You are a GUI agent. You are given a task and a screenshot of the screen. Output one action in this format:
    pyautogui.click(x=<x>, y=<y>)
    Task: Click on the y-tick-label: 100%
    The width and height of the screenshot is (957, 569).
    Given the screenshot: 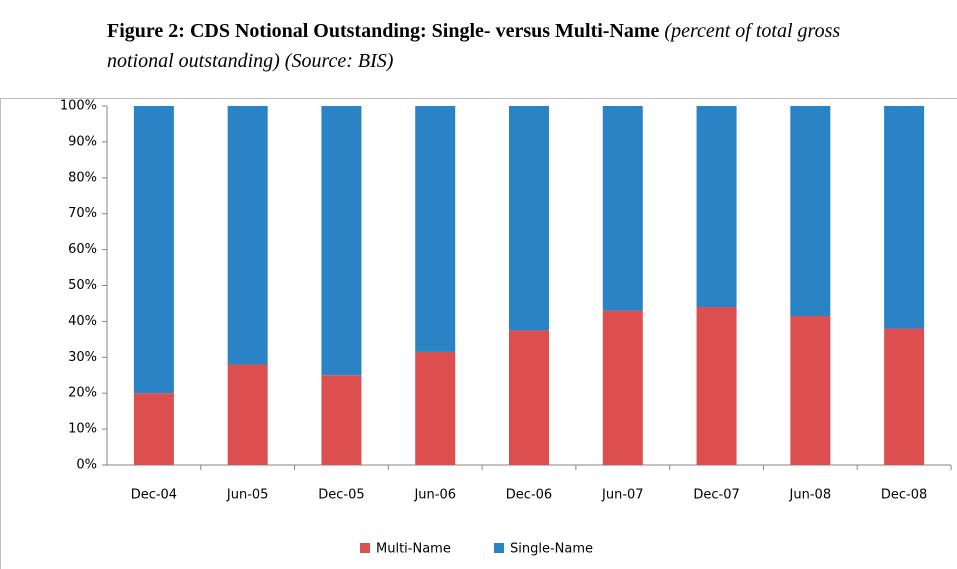 What is the action you would take?
    pyautogui.click(x=78, y=106)
    